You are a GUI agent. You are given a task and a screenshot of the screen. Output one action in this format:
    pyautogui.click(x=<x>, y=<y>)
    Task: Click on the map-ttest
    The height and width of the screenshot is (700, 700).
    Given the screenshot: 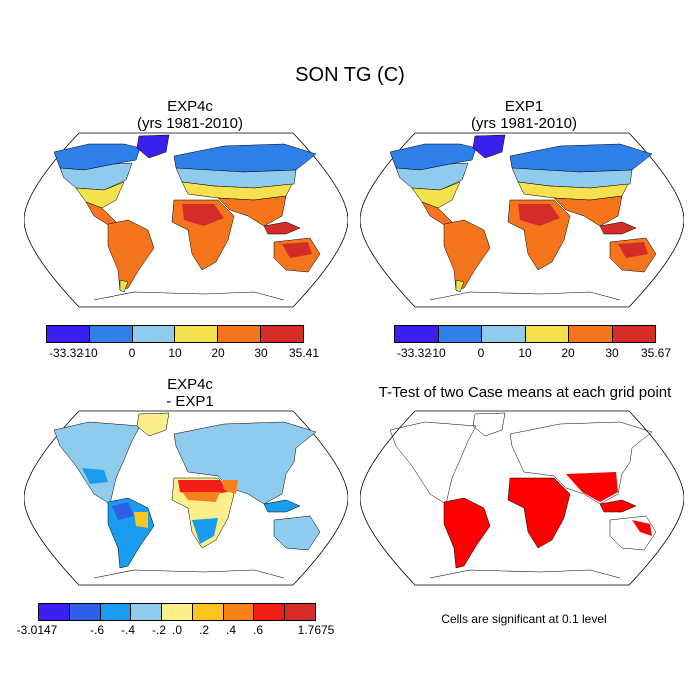 What is the action you would take?
    pyautogui.click(x=522, y=498)
    